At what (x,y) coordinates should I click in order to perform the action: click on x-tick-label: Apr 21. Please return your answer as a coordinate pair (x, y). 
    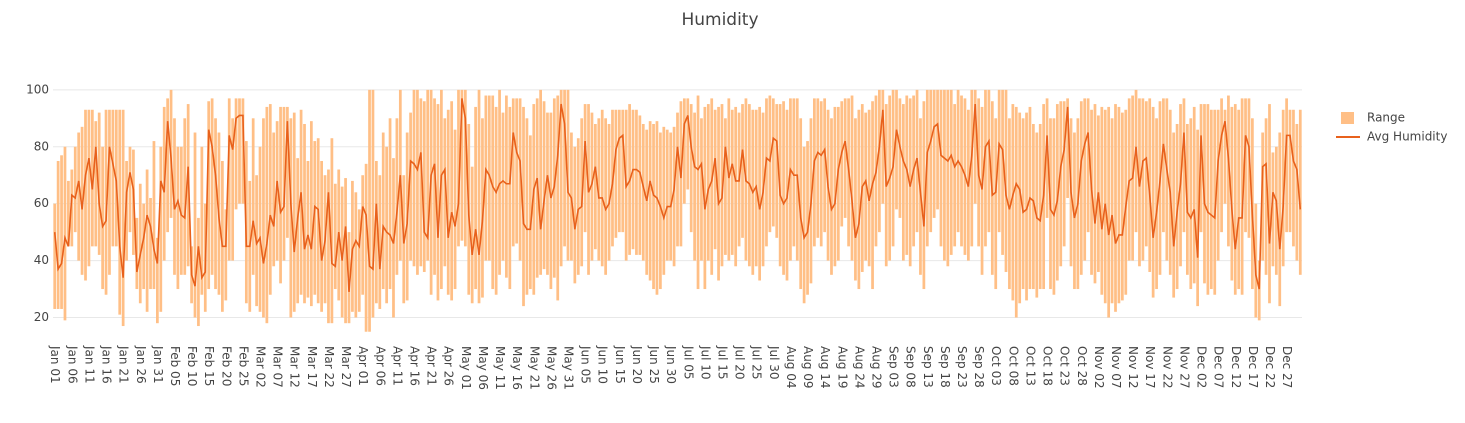
    Looking at the image, I should click on (432, 366).